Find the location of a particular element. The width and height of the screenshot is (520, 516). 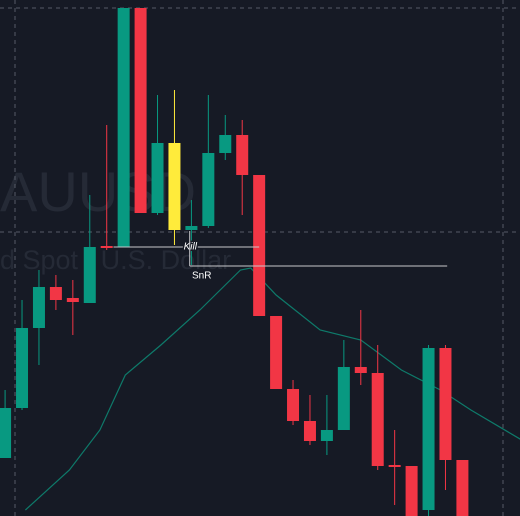

watermark-symbol: AUUSD is located at coordinates (98, 191).